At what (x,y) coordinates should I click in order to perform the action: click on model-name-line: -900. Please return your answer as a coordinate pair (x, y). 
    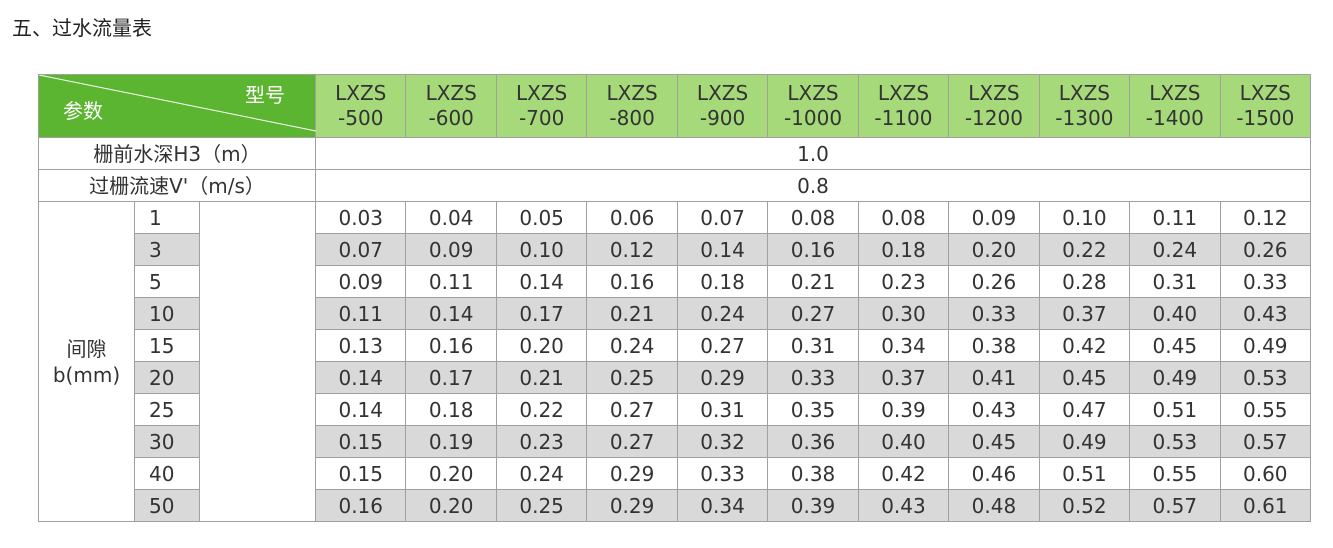
    Looking at the image, I should click on (722, 118).